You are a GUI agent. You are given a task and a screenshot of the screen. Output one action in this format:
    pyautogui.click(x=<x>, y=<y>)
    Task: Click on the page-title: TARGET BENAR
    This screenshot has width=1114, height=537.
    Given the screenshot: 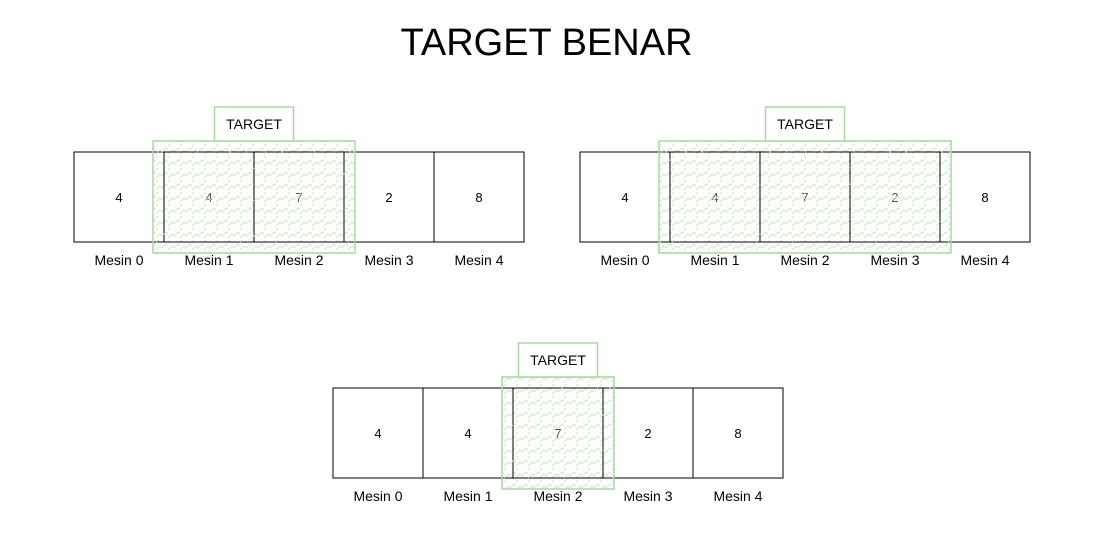 What is the action you would take?
    pyautogui.click(x=546, y=43)
    